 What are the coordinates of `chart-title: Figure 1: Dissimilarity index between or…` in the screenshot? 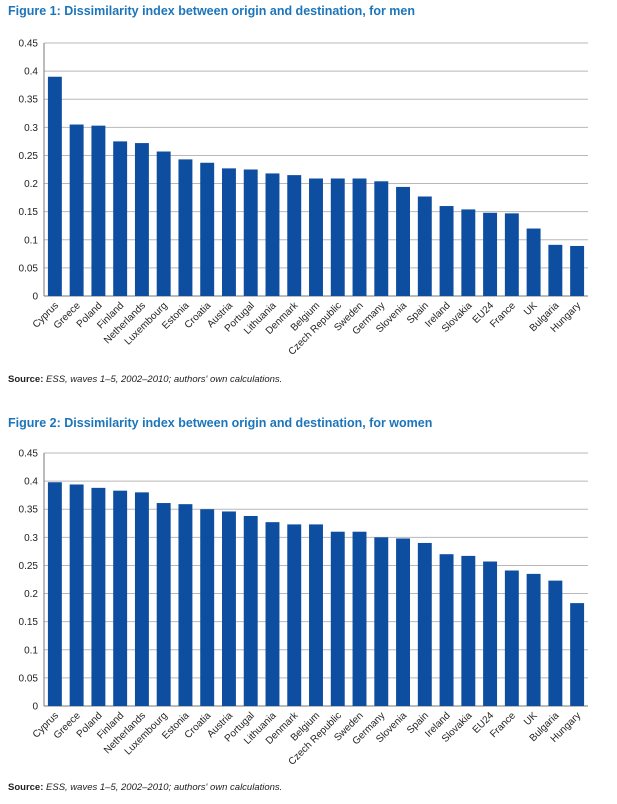 It's located at (212, 11).